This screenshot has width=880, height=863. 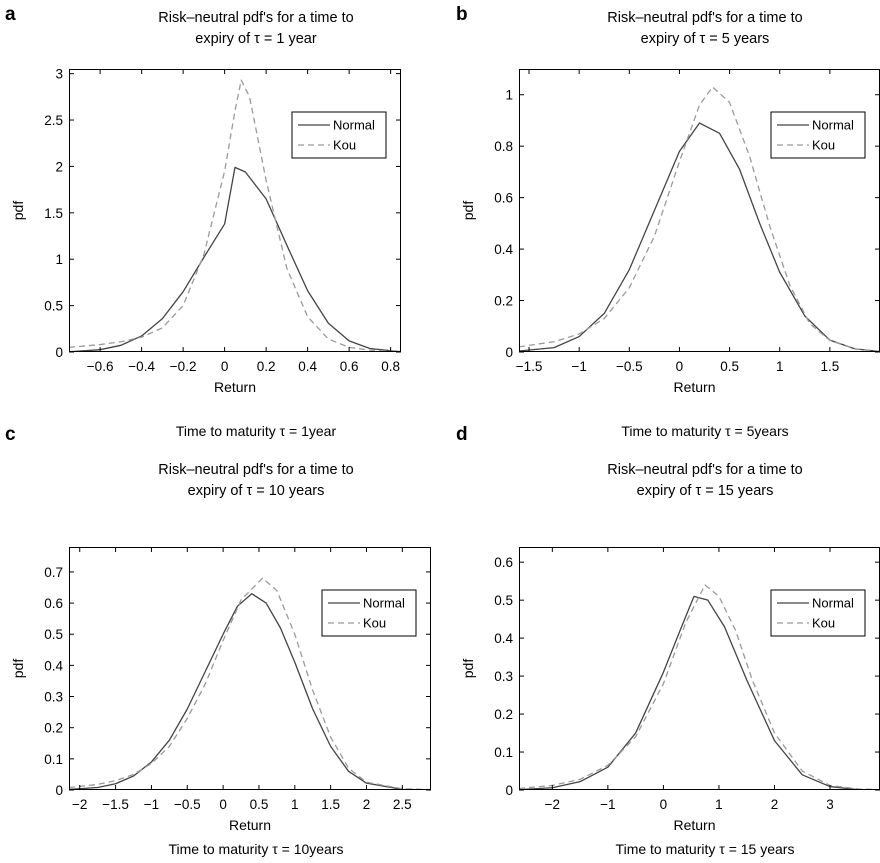 I want to click on x-tick-label: 3, so click(x=830, y=804).